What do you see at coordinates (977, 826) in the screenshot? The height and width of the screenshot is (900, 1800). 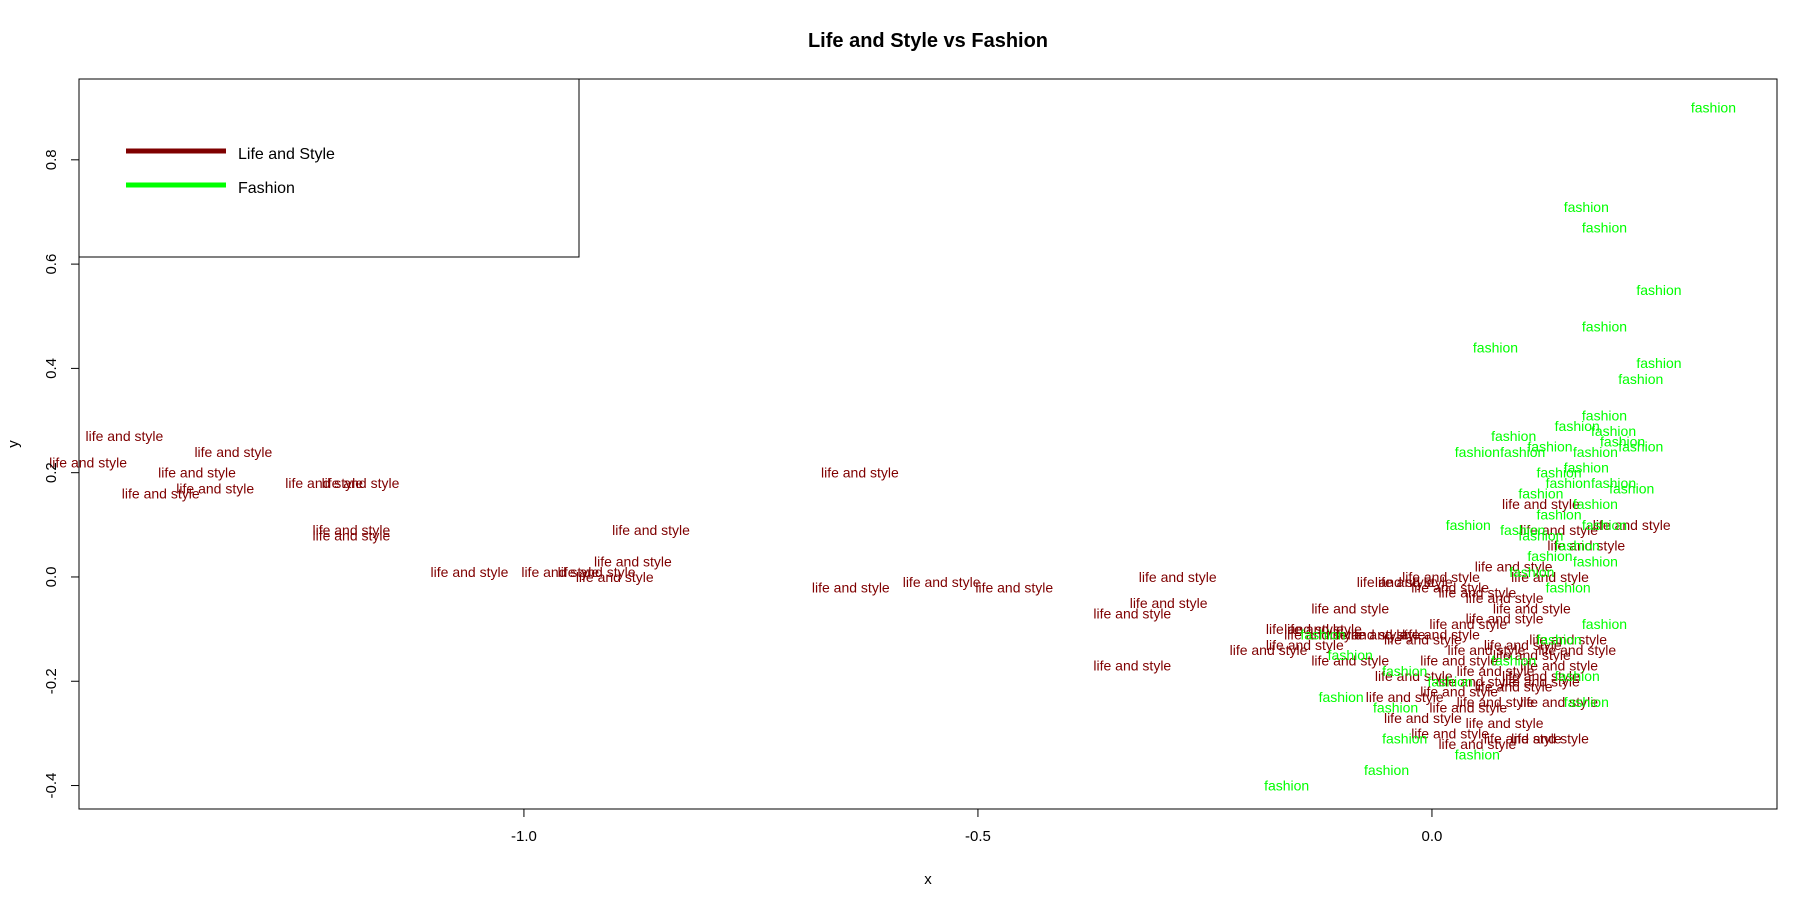 I see `x-axis: -1.0 -0.5 0.0` at bounding box center [977, 826].